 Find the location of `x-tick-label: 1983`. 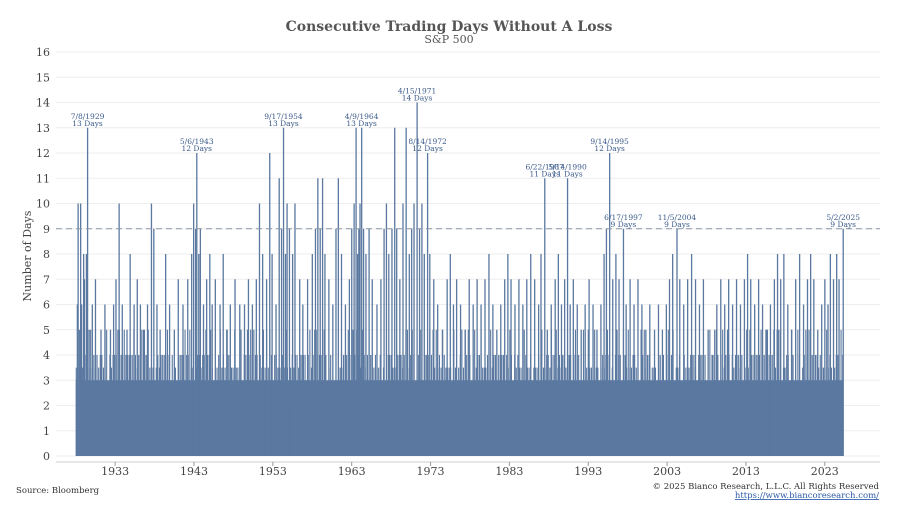

x-tick-label: 1983 is located at coordinates (509, 471).